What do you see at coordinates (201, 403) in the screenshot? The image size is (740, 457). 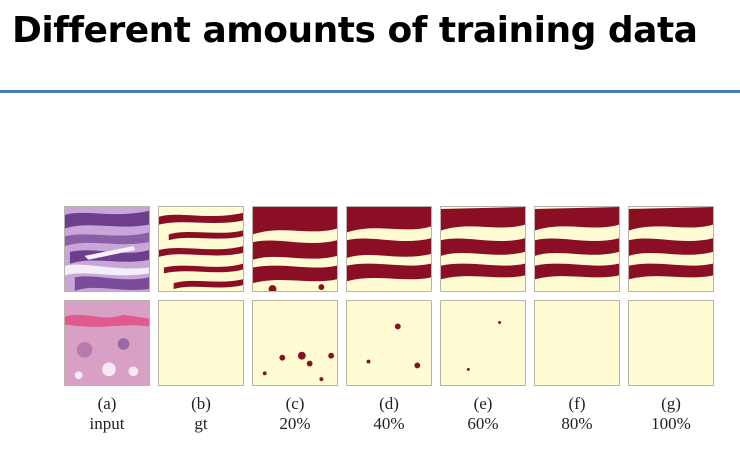 I see `caption-label: (b)` at bounding box center [201, 403].